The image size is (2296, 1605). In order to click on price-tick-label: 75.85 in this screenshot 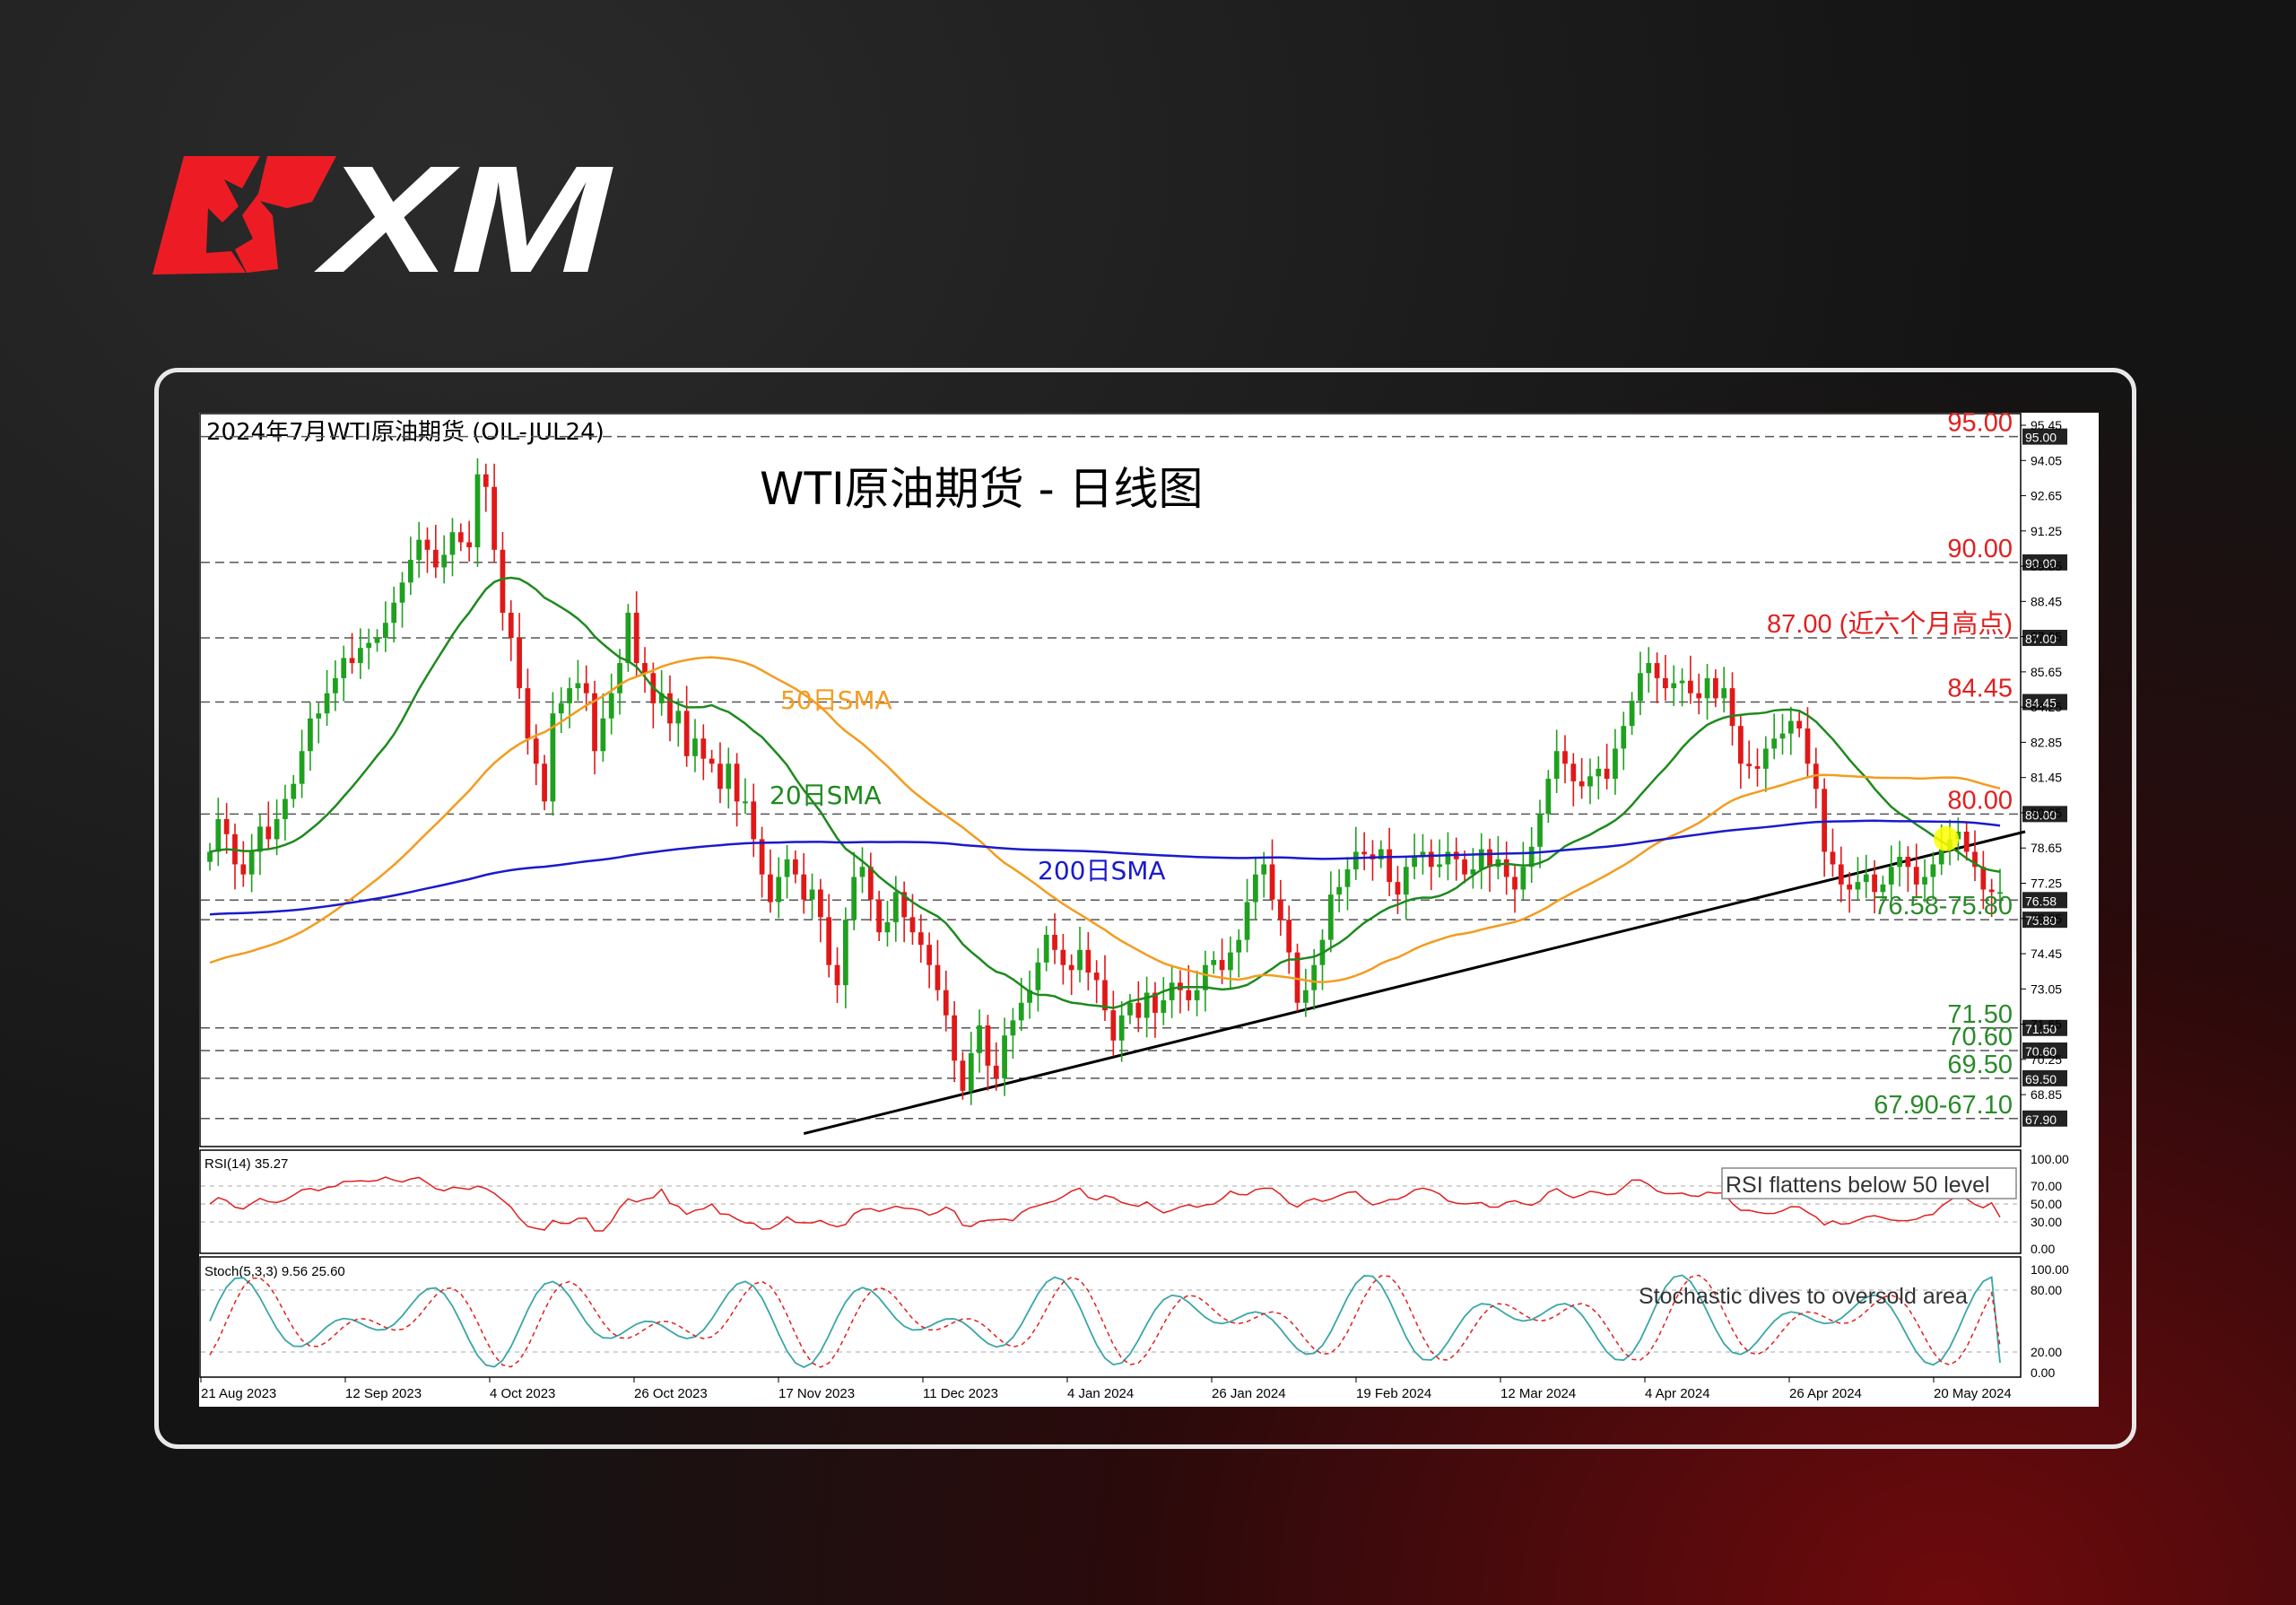, I will do `click(2046, 919)`.